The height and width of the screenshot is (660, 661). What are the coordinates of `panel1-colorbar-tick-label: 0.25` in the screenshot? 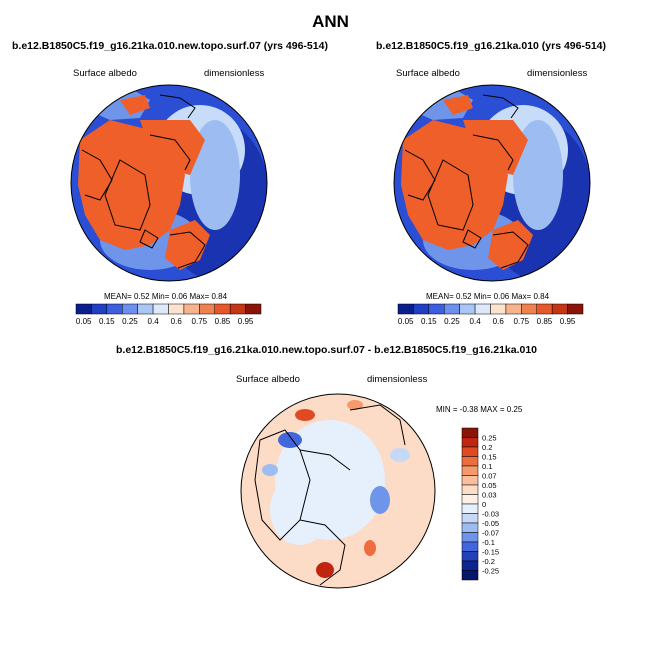 It's located at (130, 321).